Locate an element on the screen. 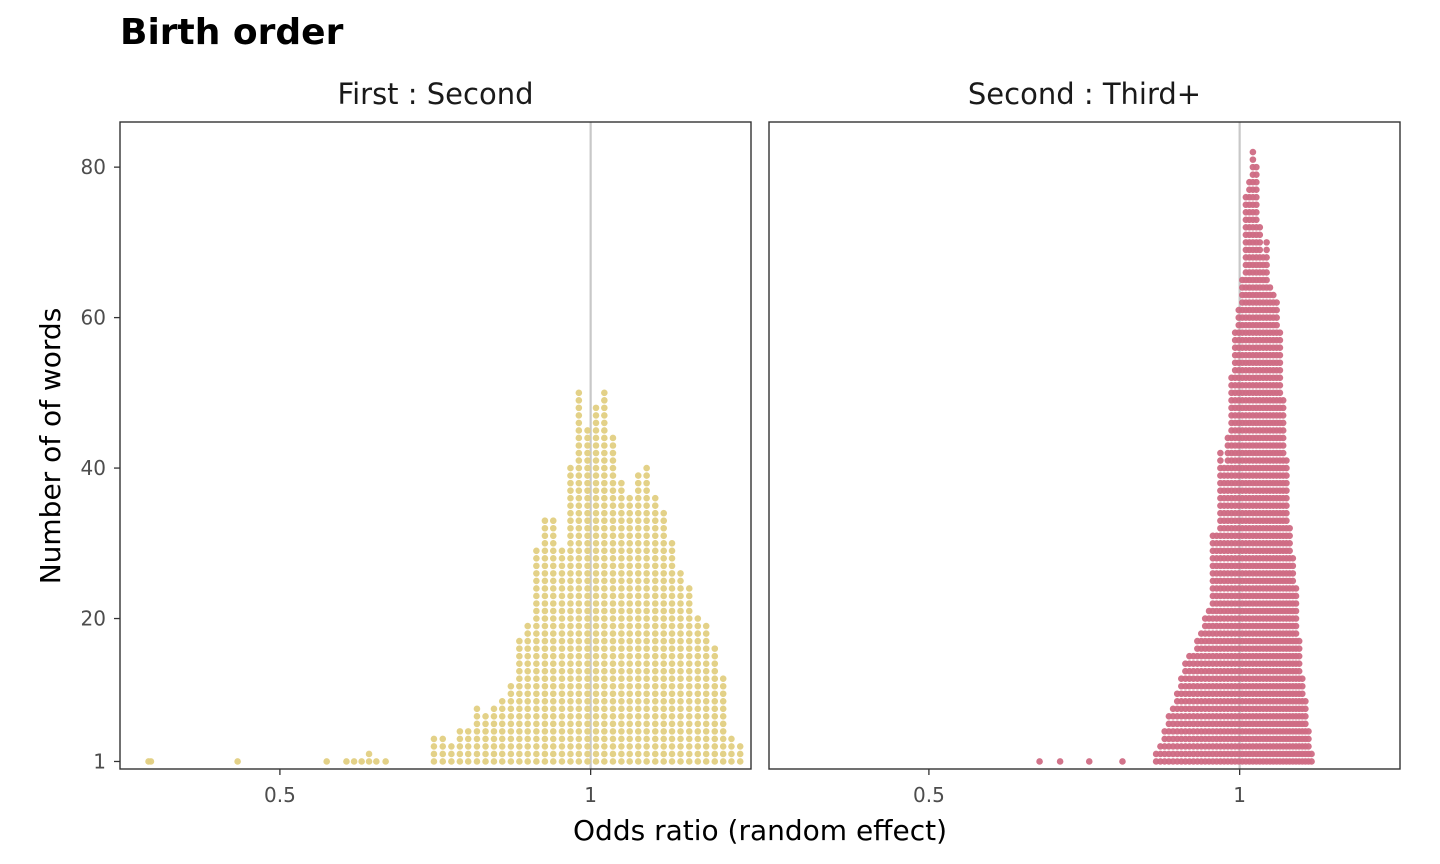 This screenshot has width=1440, height=864. y-tick-label: 20 is located at coordinates (93, 619).